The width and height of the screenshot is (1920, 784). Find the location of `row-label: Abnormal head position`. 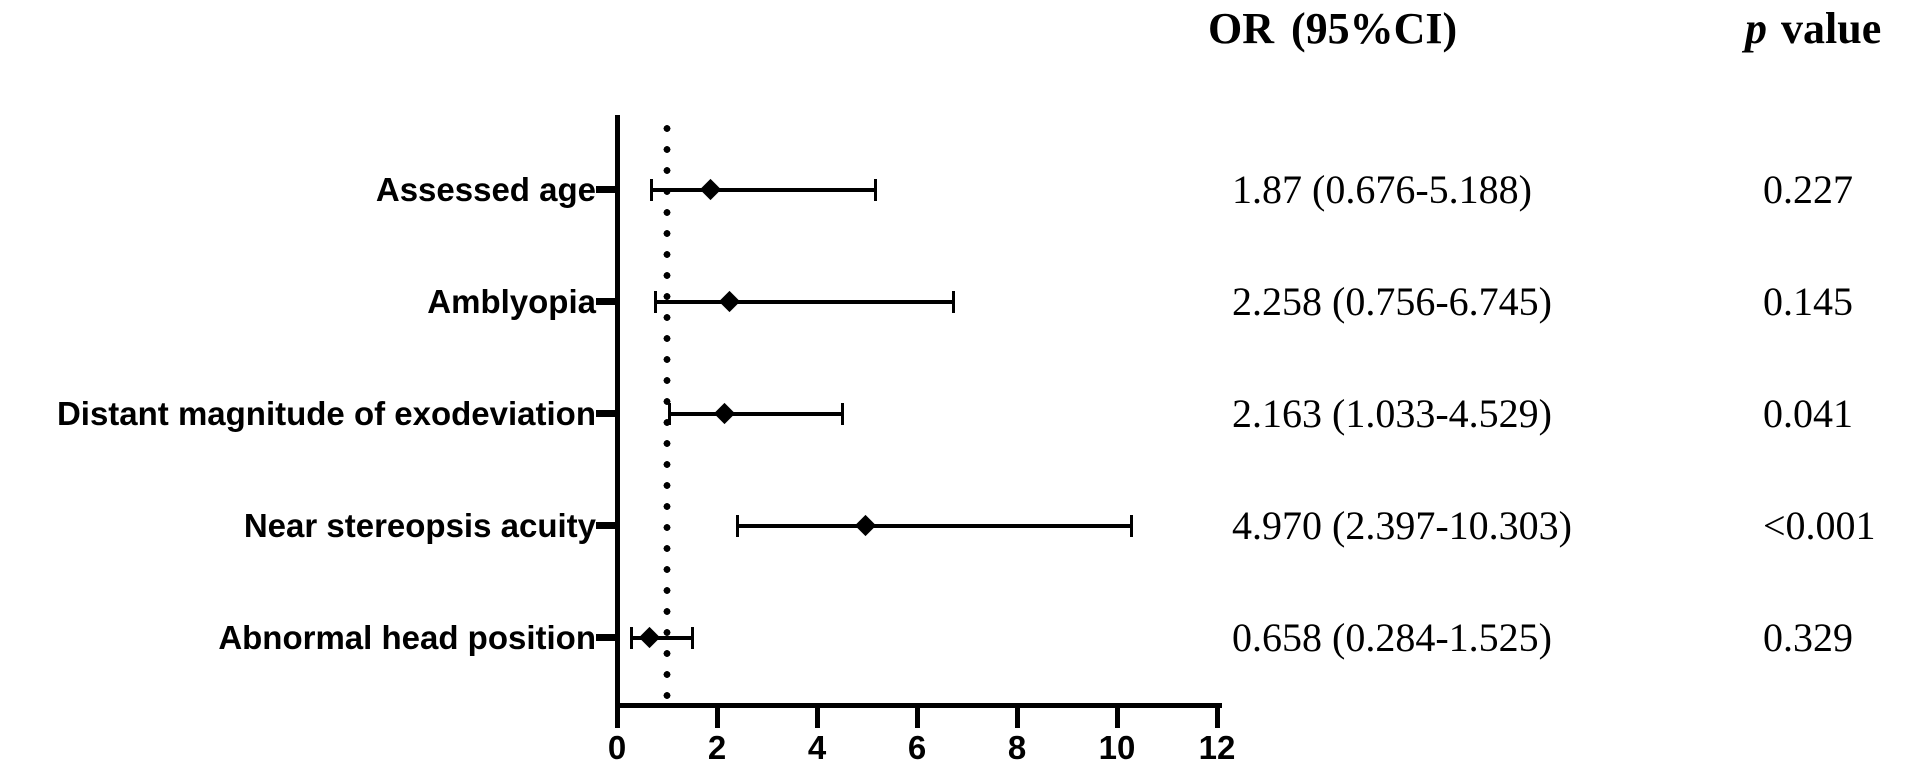

row-label: Abnormal head position is located at coordinates (407, 637).